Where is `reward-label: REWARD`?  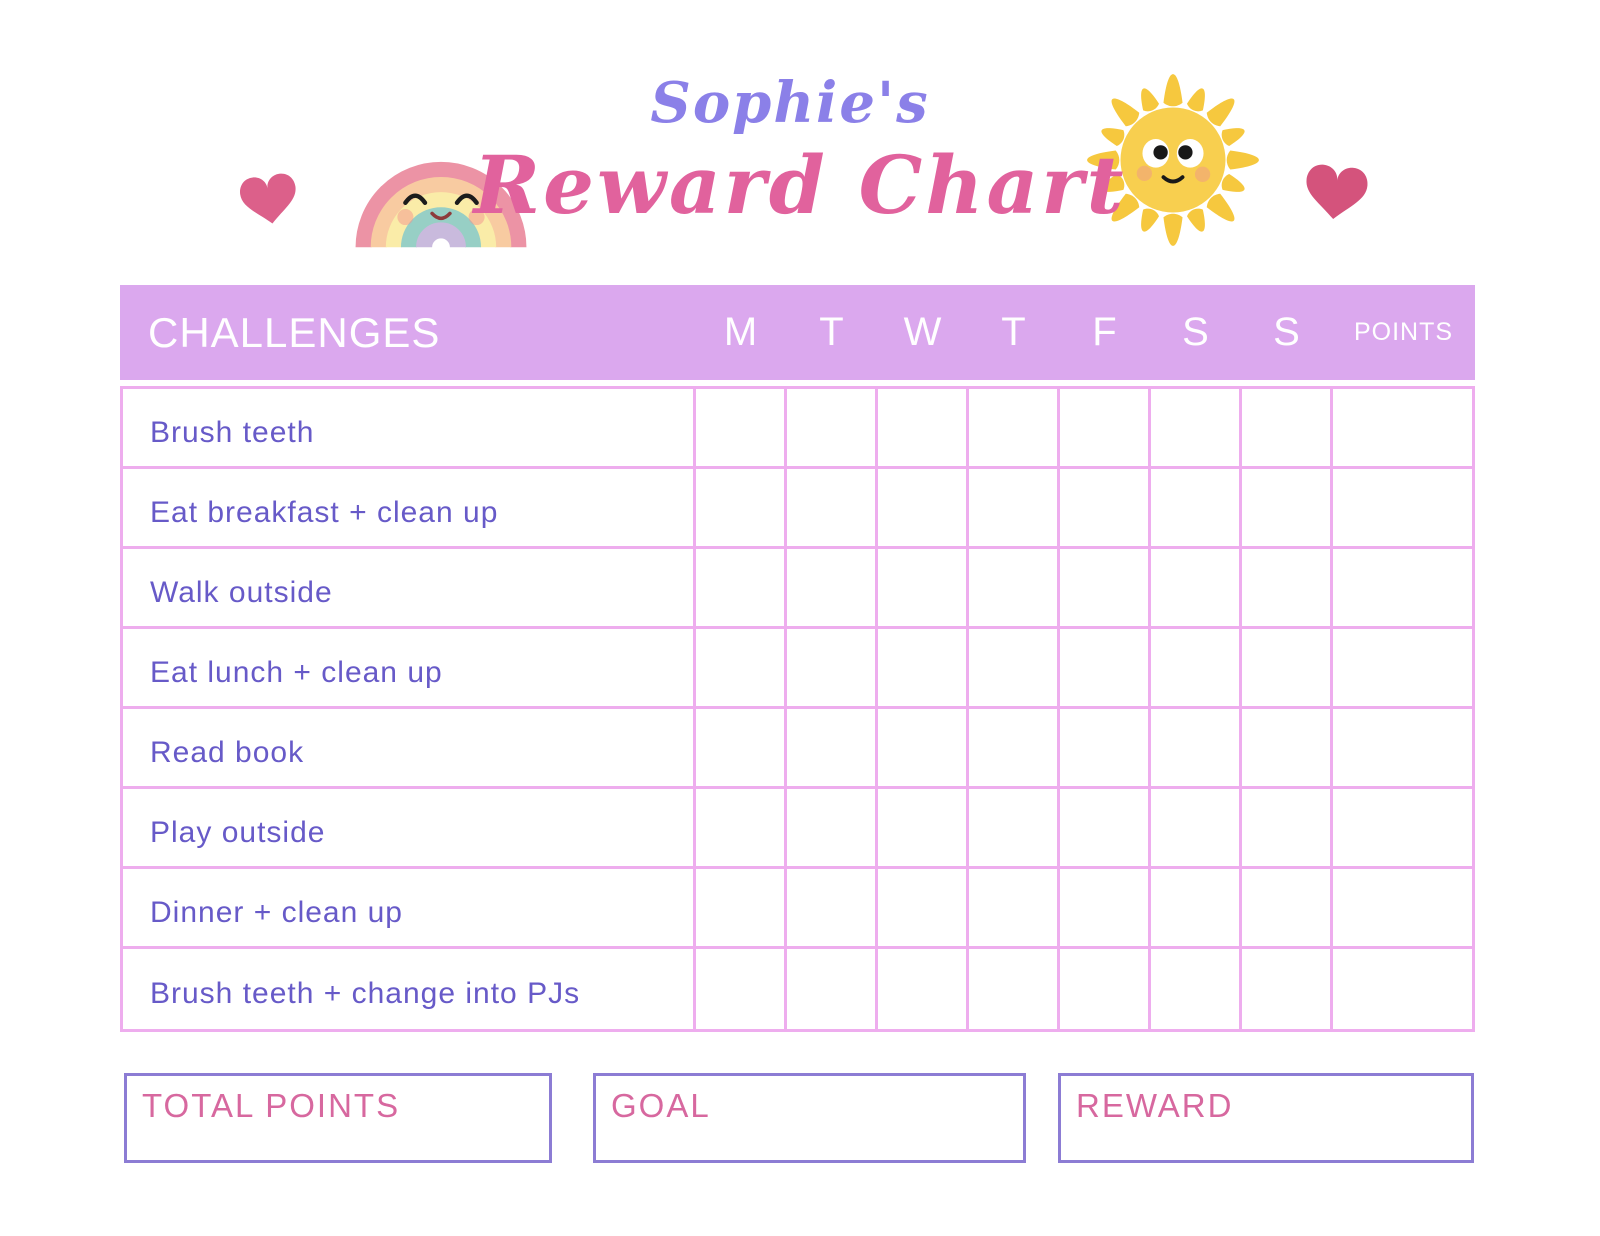 reward-label: REWARD is located at coordinates (1155, 1105).